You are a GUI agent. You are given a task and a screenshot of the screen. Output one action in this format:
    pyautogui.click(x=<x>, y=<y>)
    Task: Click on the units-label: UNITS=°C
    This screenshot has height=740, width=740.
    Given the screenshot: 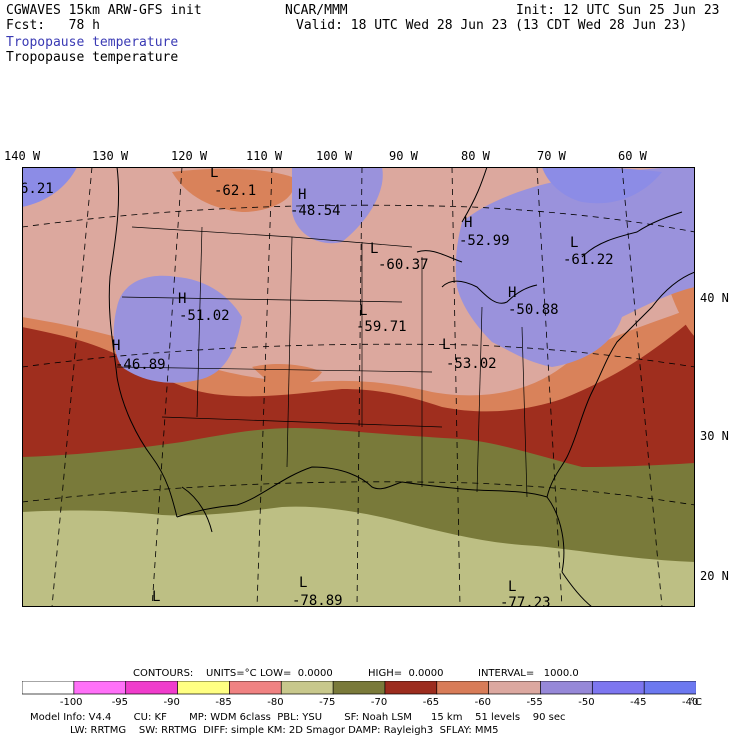 What is the action you would take?
    pyautogui.click(x=231, y=673)
    